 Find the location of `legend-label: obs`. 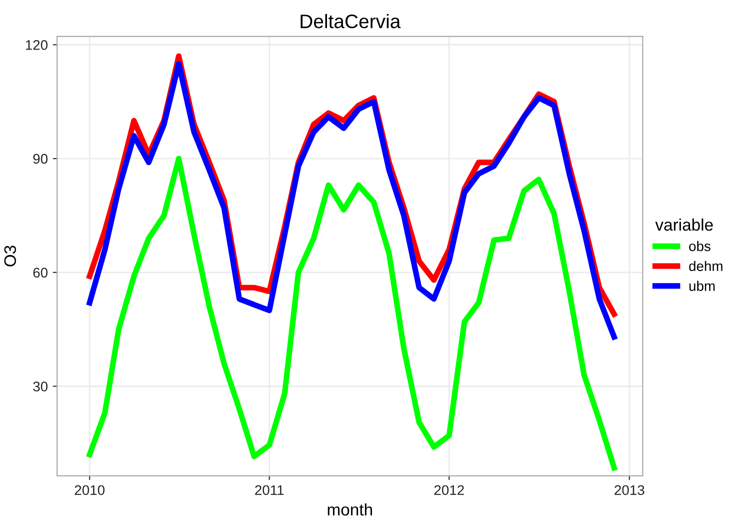

legend-label: obs is located at coordinates (699, 246).